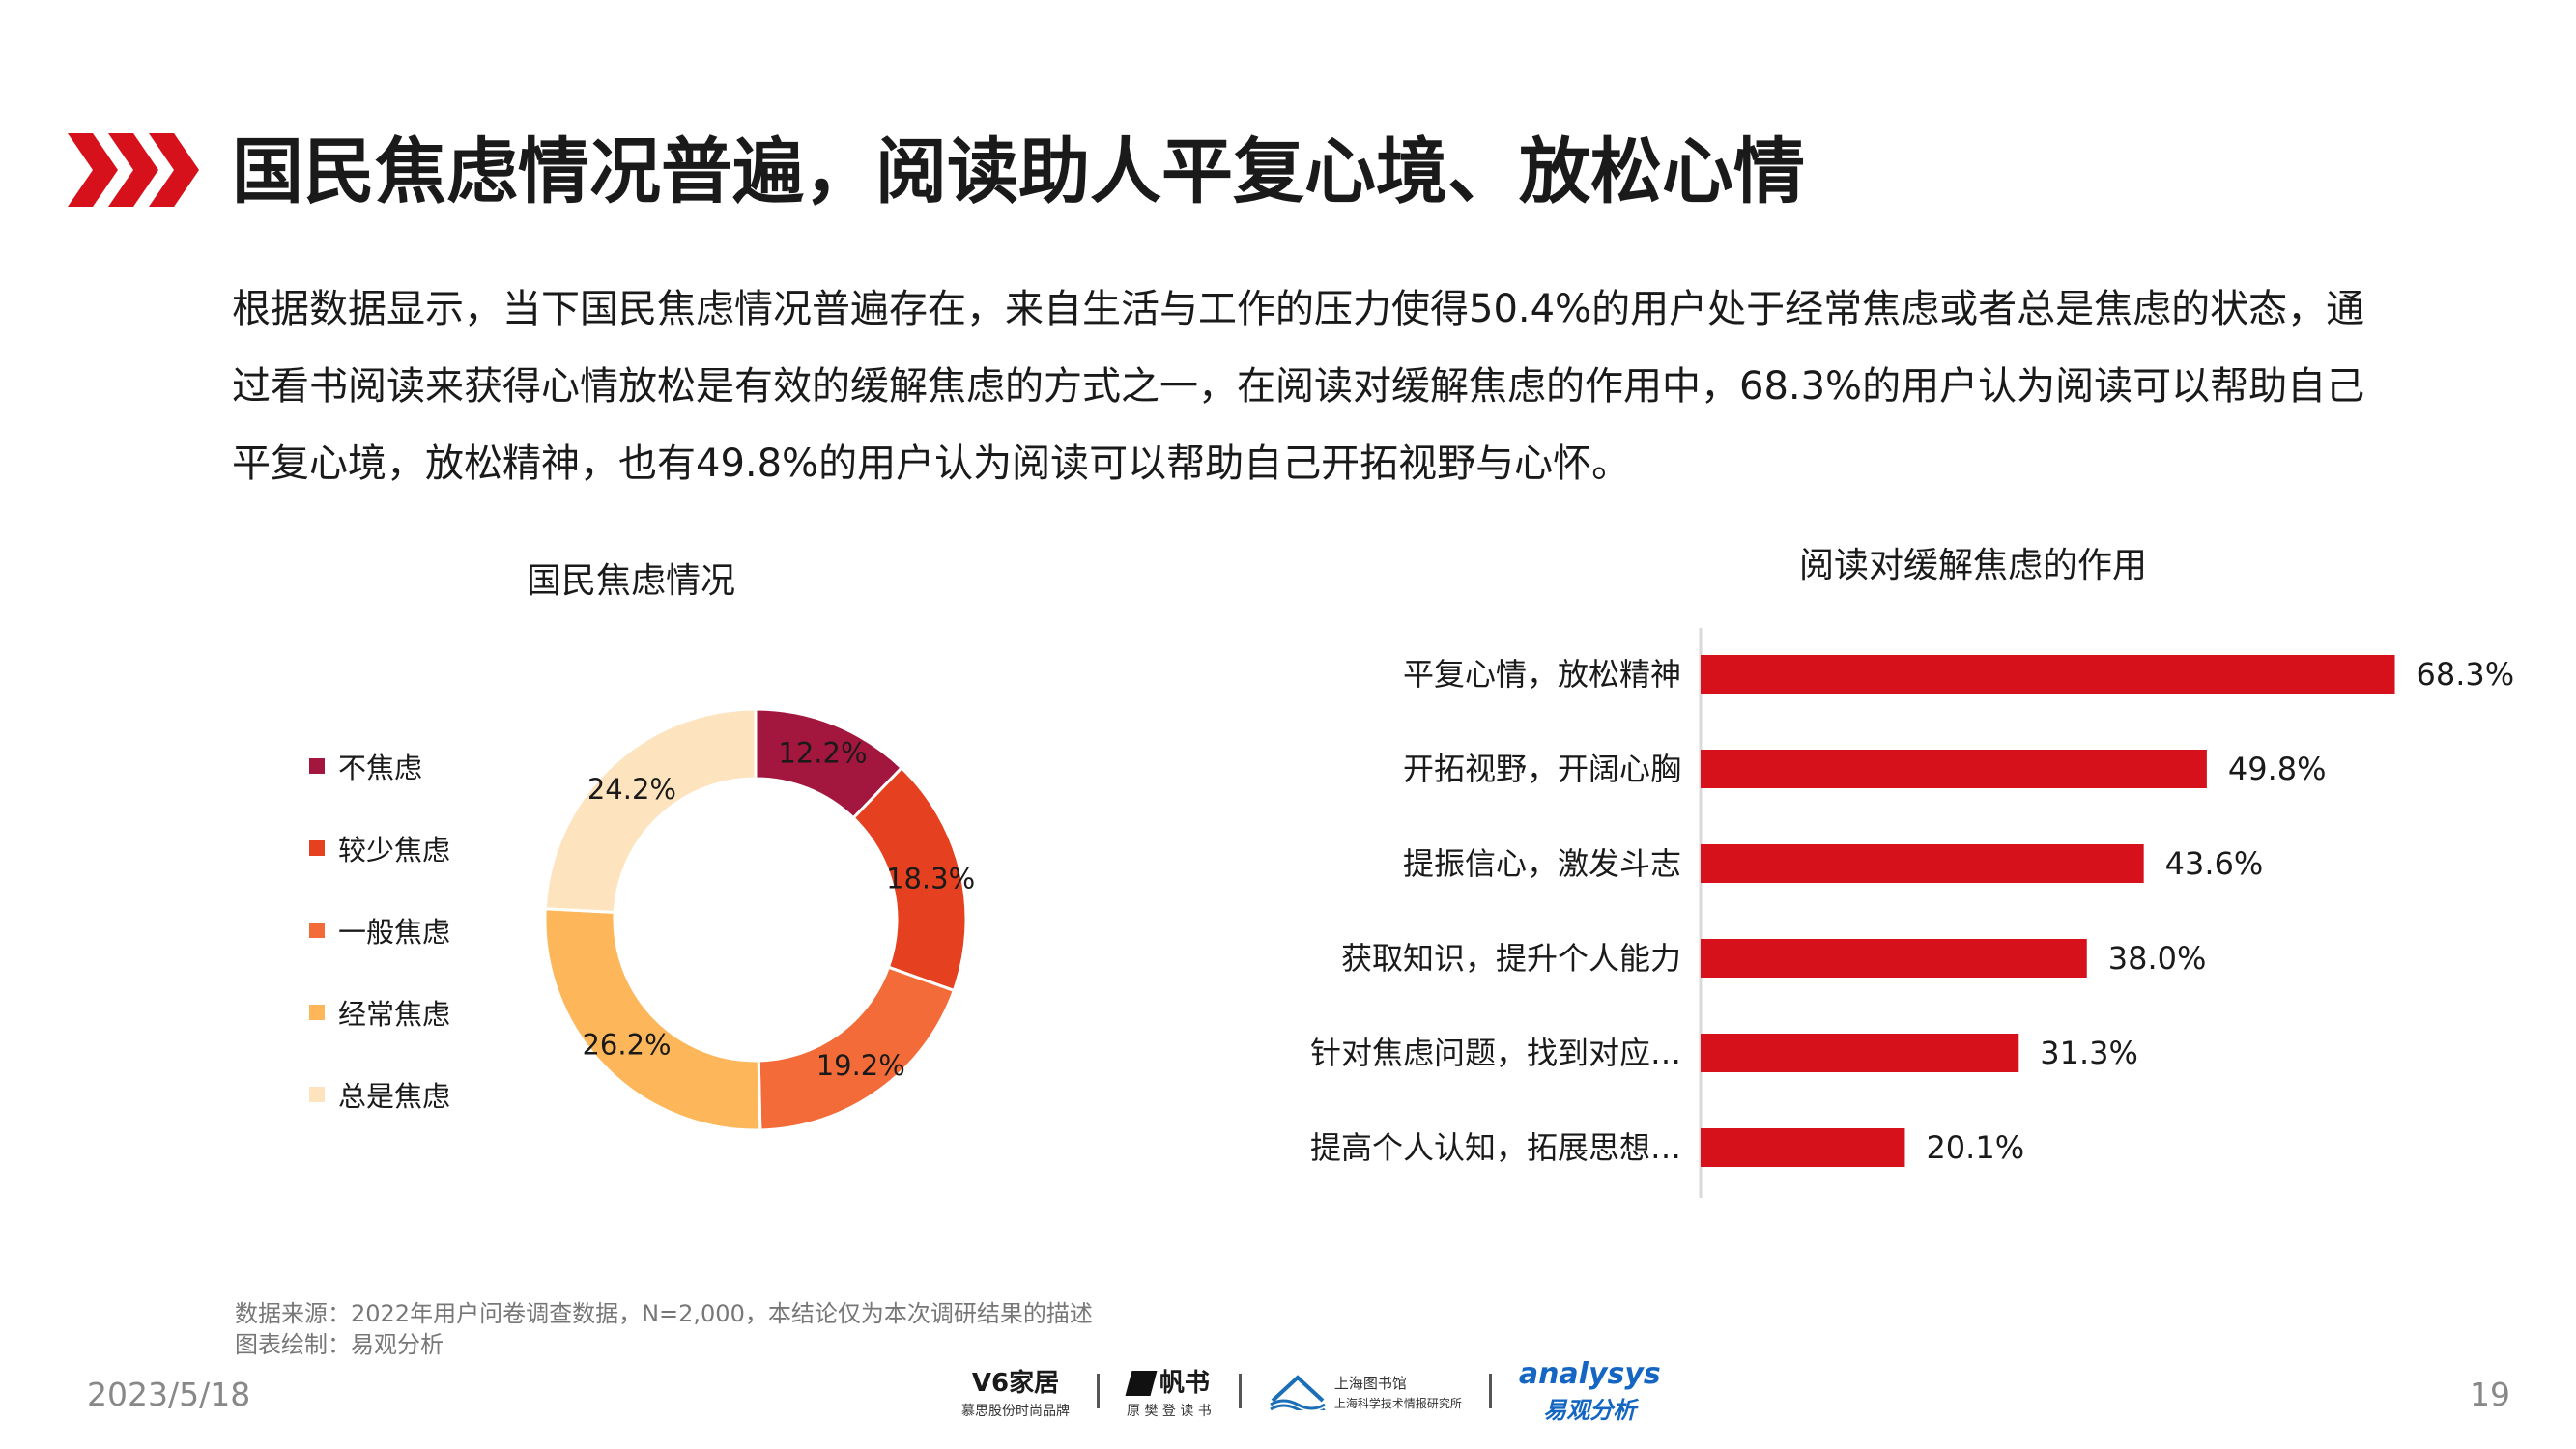 This screenshot has height=1449, width=2576. What do you see at coordinates (395, 1096) in the screenshot?
I see `legend-label: 总是焦虑` at bounding box center [395, 1096].